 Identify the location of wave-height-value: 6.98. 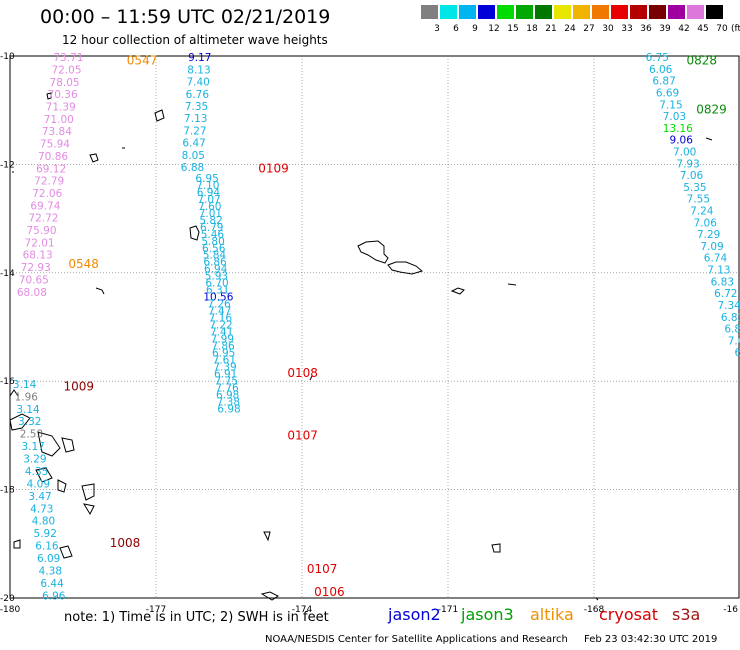
(227, 395).